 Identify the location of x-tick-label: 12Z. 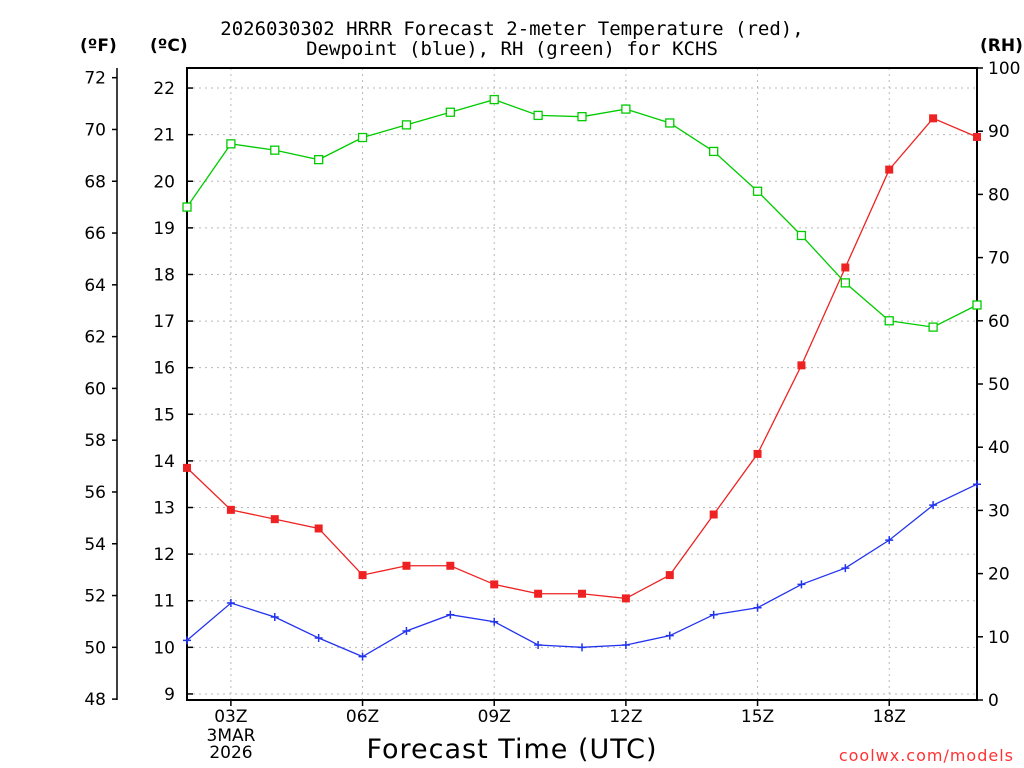
(625, 717).